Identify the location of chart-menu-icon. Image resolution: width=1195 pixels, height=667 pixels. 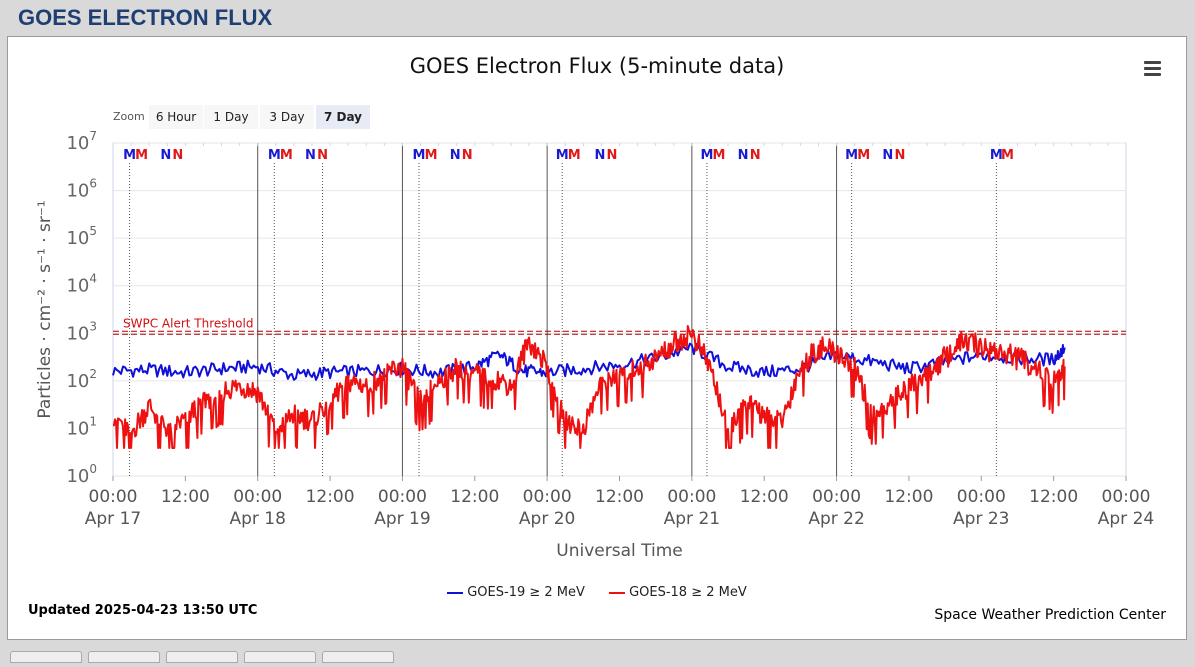
(1156, 72).